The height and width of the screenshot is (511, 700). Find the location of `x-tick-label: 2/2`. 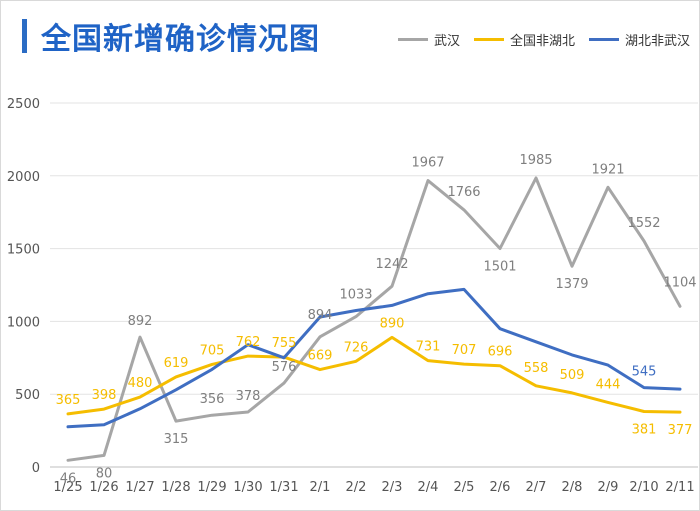

x-tick-label: 2/2 is located at coordinates (356, 487).